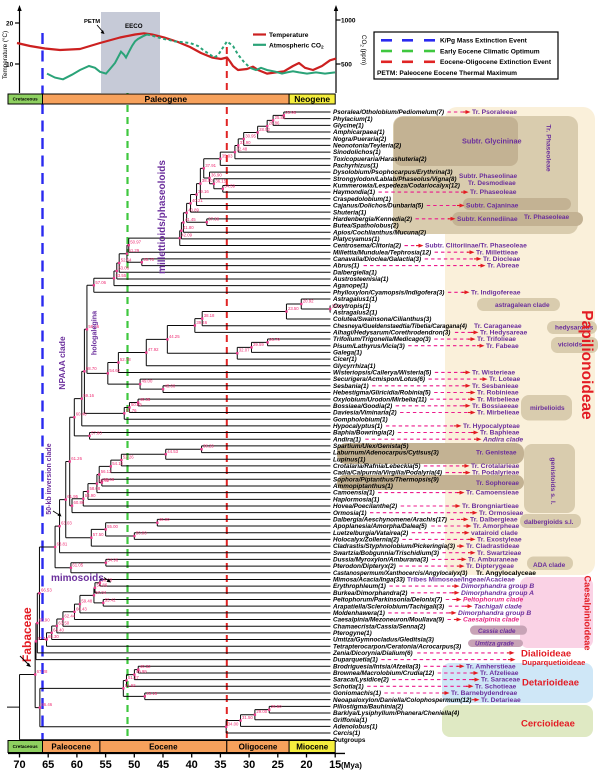 This screenshot has width=600, height=773. What do you see at coordinates (308, 300) in the screenshot?
I see `svg-text: 20.92` at bounding box center [308, 300].